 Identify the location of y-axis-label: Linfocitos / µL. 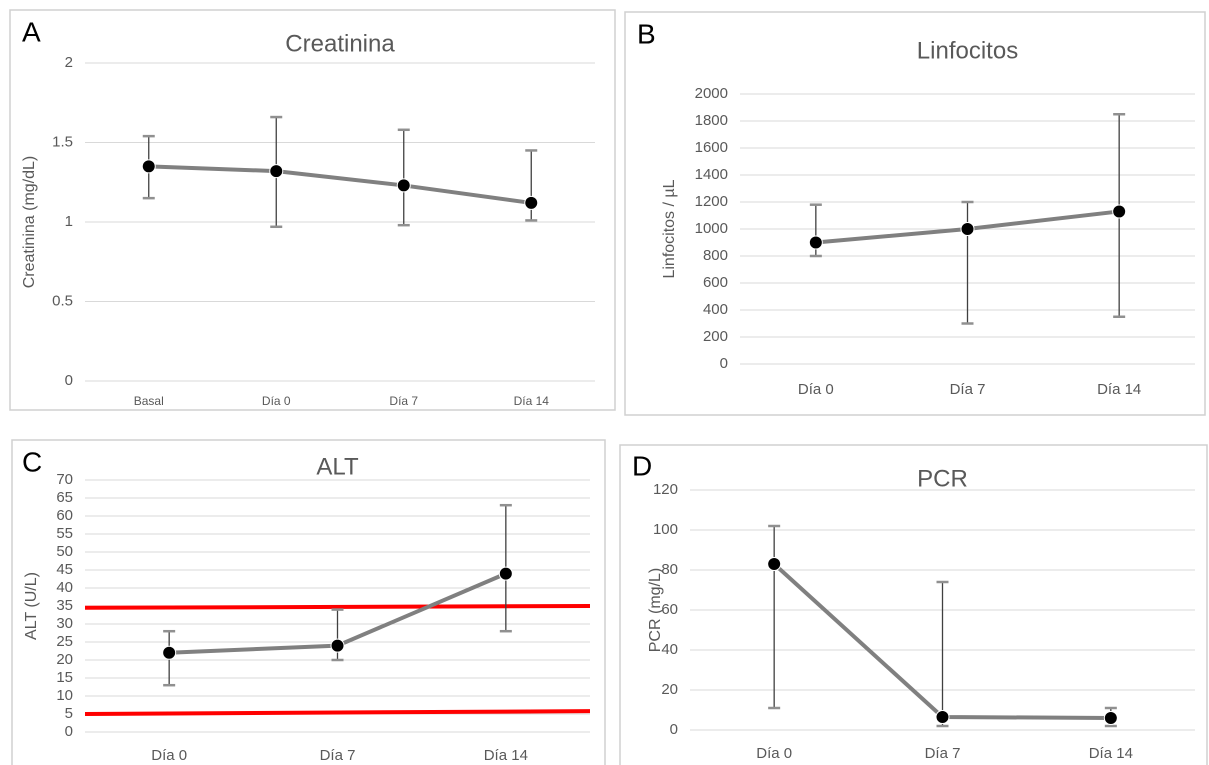
(669, 228).